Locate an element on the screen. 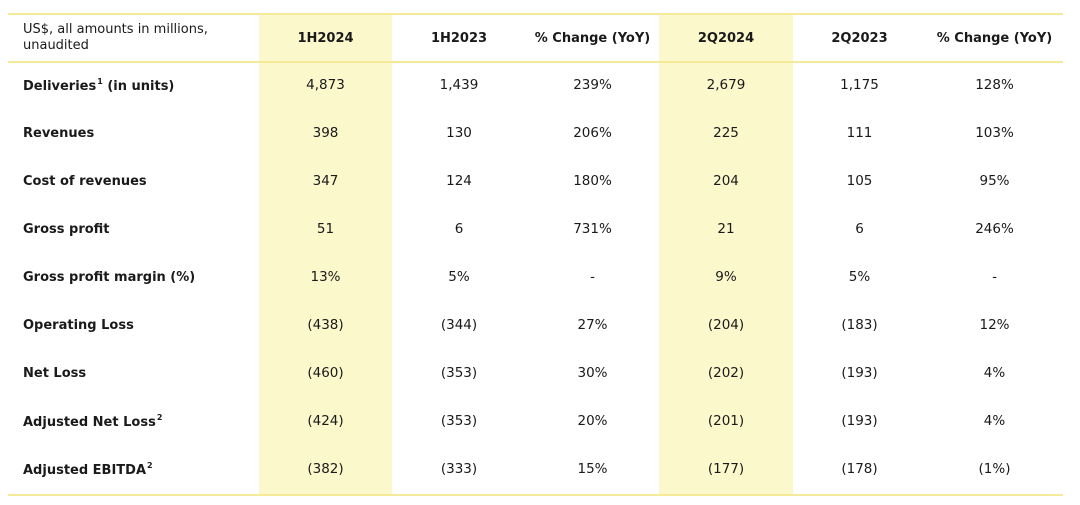 The width and height of the screenshot is (1080, 505). table-cell: (183) is located at coordinates (859, 325).